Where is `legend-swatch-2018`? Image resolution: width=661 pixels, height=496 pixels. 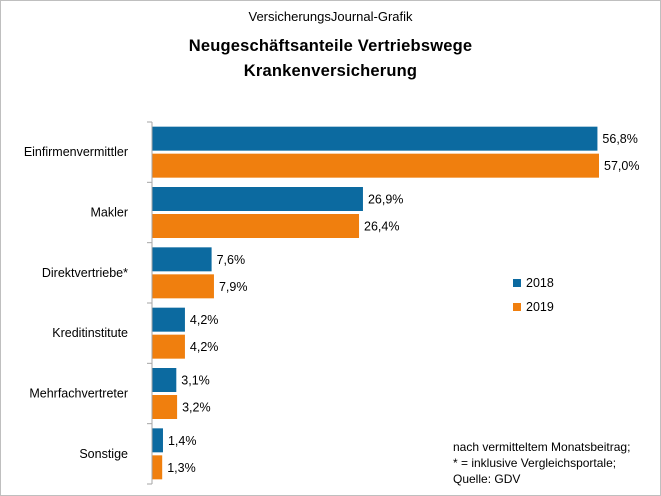
legend-swatch-2018 is located at coordinates (517, 283).